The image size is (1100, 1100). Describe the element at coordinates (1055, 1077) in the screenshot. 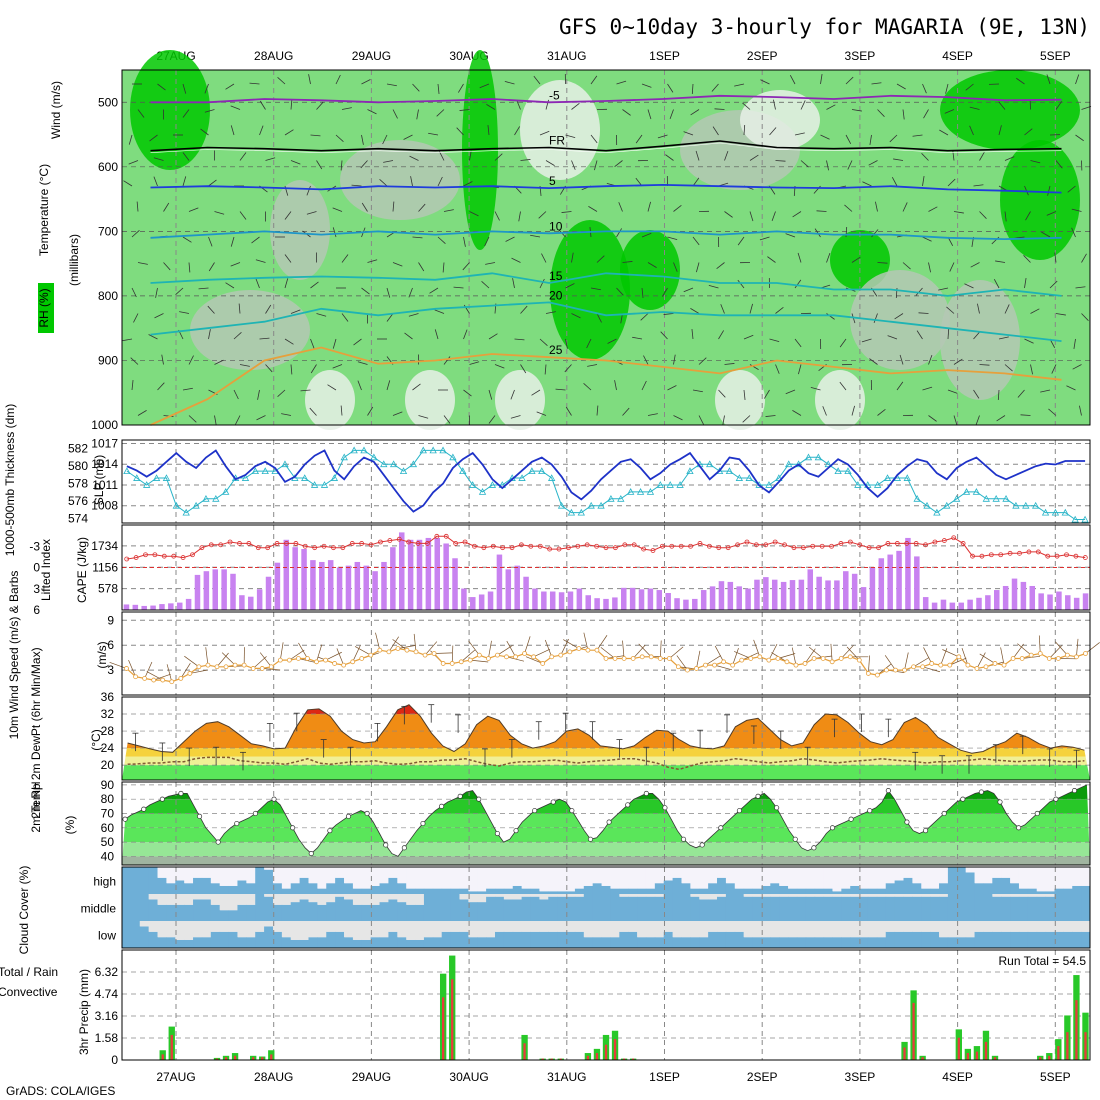

I see `bottom-date-tick-label: 5SEP` at that location.